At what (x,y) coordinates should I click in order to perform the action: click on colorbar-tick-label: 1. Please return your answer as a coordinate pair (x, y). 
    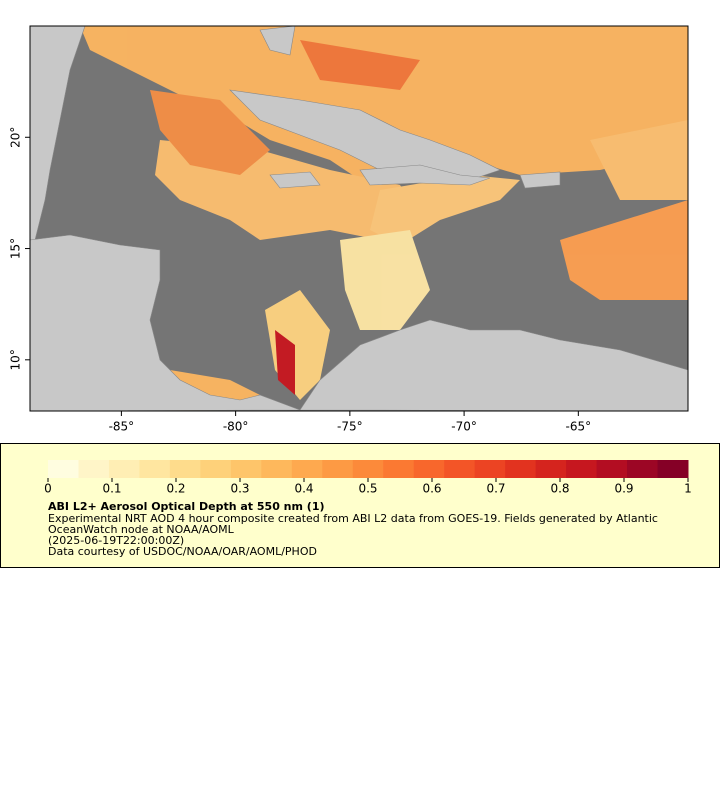
    Looking at the image, I should click on (688, 489).